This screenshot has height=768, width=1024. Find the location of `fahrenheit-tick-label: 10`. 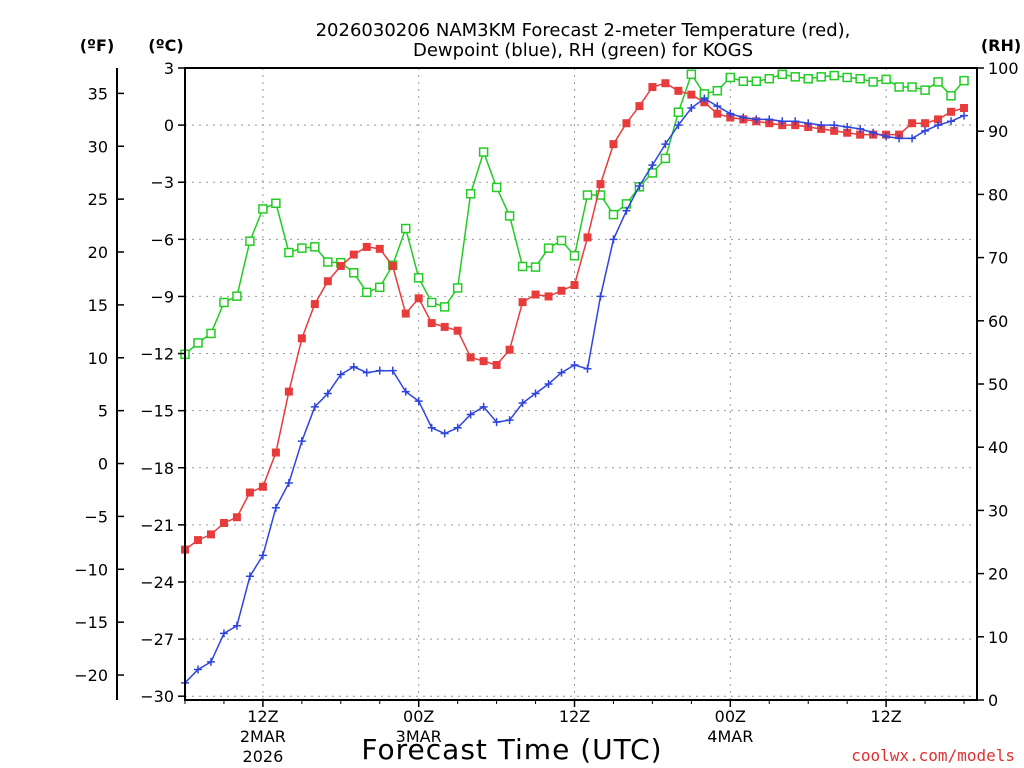

fahrenheit-tick-label: 10 is located at coordinates (98, 358).